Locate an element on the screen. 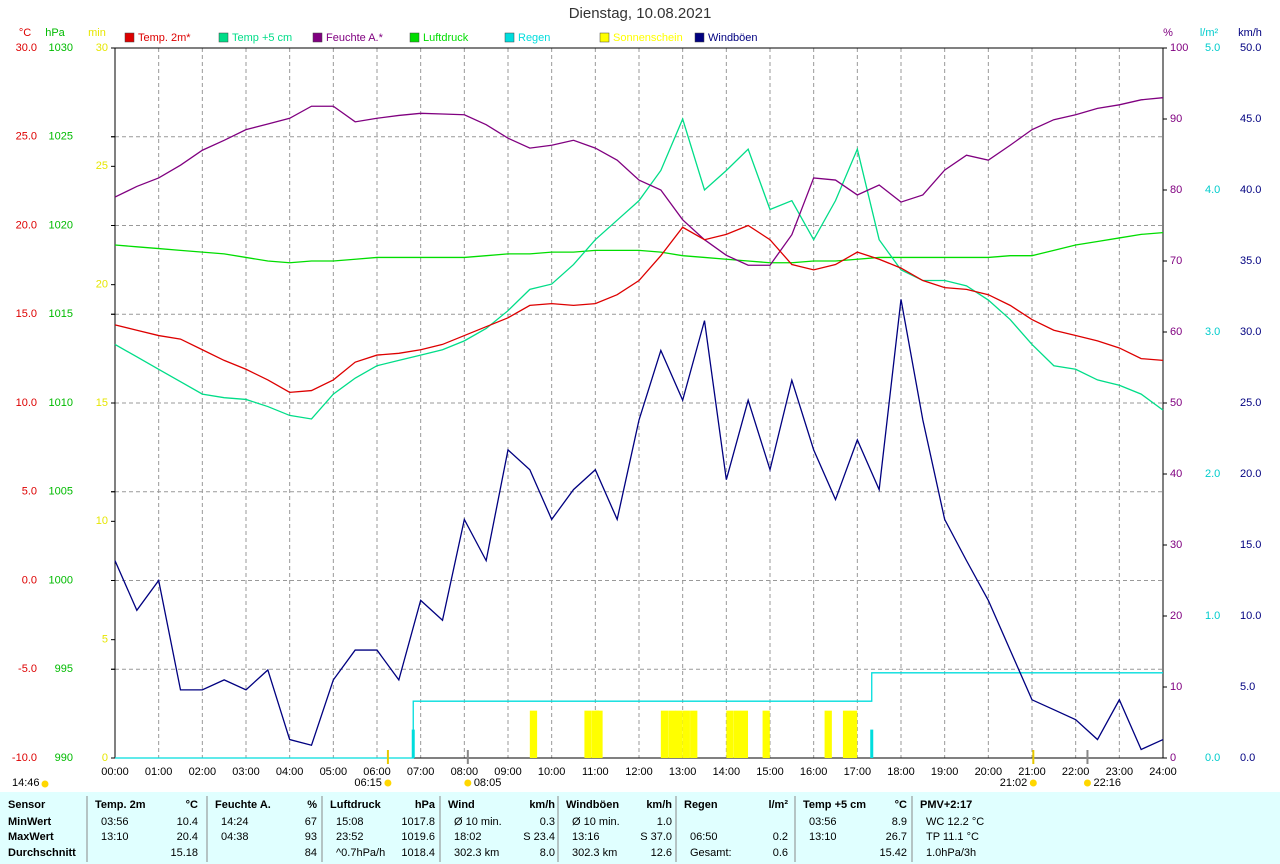 This screenshot has height=864, width=1280. table-cell: 04:38 is located at coordinates (235, 837).